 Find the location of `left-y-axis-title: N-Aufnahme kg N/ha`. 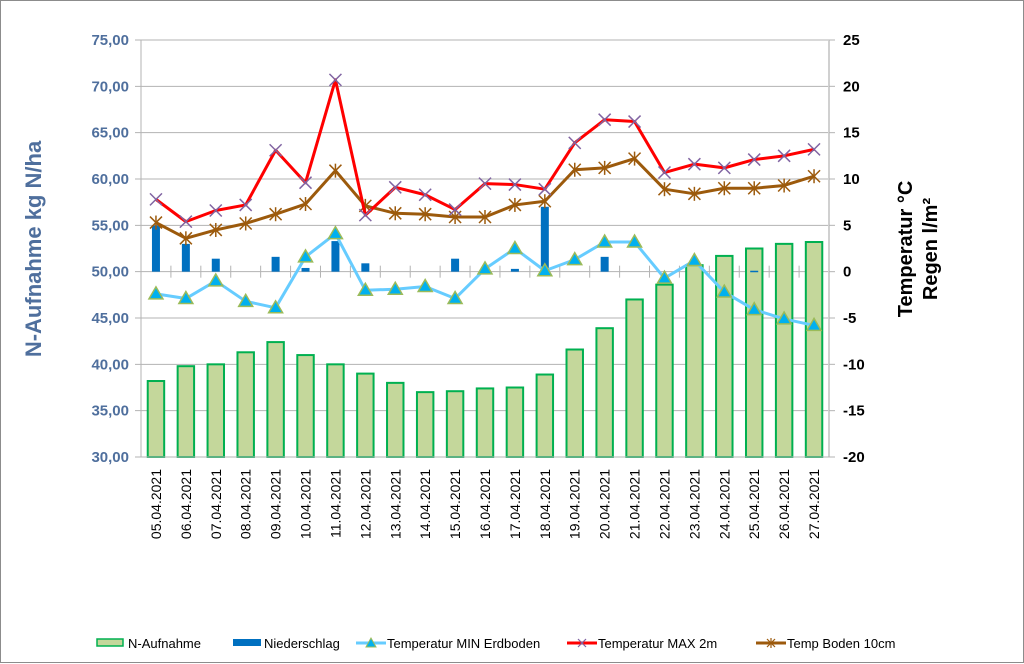

left-y-axis-title: N-Aufnahme kg N/ha is located at coordinates (33, 248).